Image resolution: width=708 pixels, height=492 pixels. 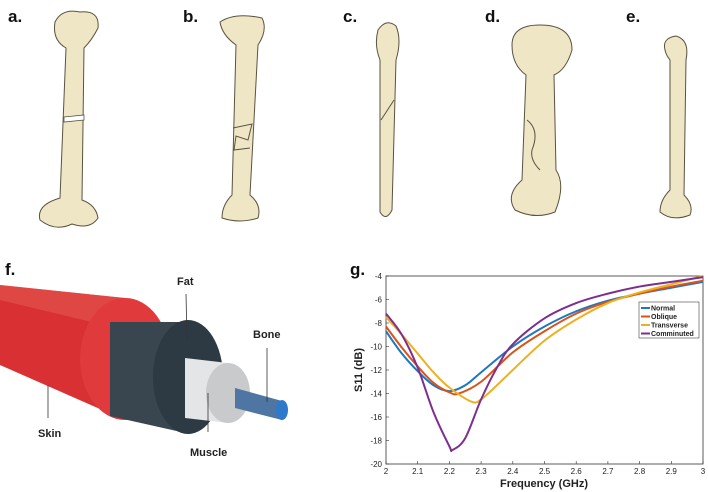 What do you see at coordinates (376, 441) in the screenshot?
I see `y-tick-label: -18` at bounding box center [376, 441].